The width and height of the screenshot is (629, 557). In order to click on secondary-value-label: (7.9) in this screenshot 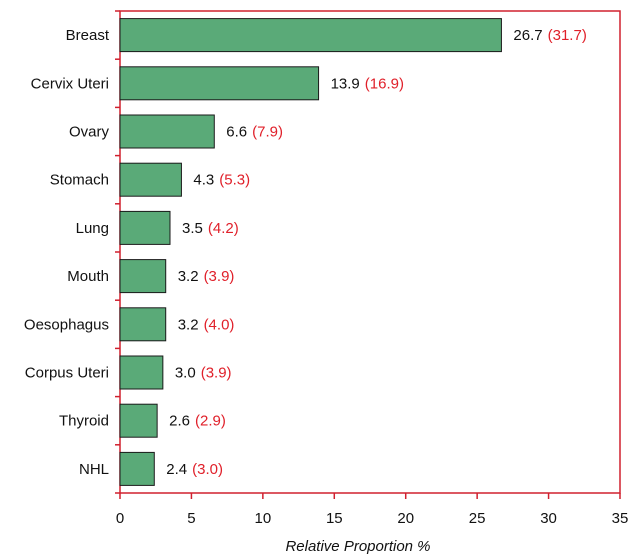, I will do `click(267, 132)`.